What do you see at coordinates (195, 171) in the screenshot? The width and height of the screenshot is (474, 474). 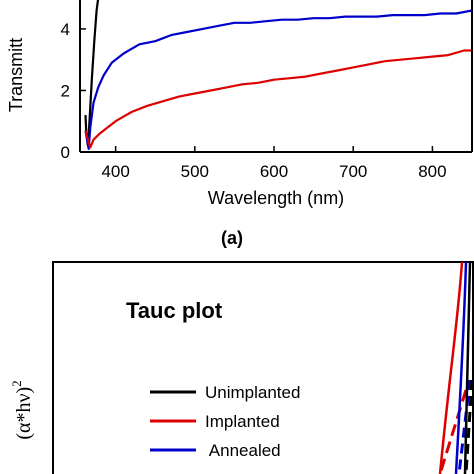 I see `x-tick-label: 500` at bounding box center [195, 171].